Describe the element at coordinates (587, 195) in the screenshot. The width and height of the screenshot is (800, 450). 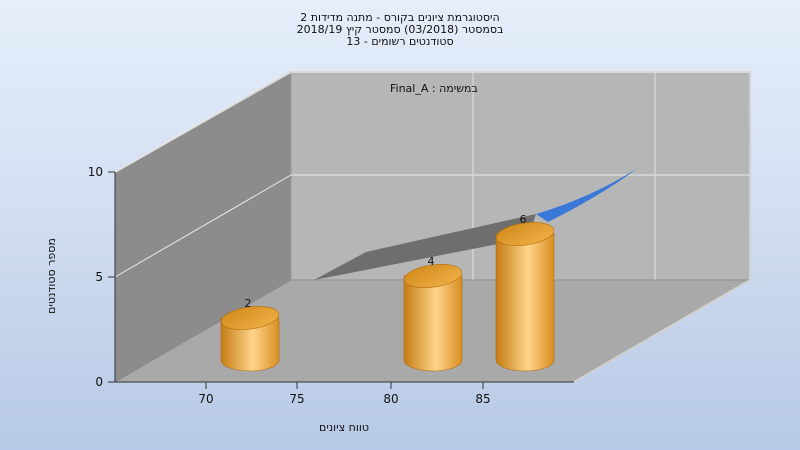
I see `curve-ribbon` at that location.